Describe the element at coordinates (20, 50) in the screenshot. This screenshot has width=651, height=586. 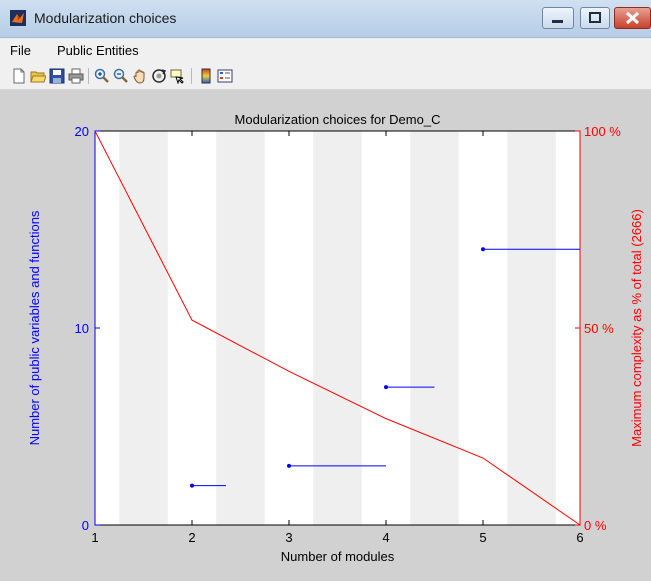
I see `menu-file: File` at that location.